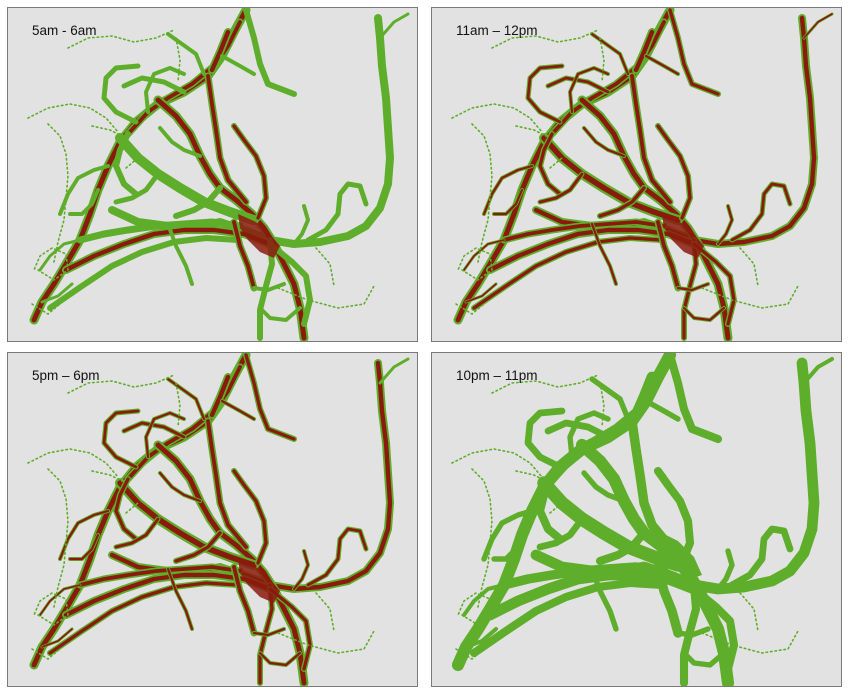 The width and height of the screenshot is (850, 698). Describe the element at coordinates (680, 555) in the screenshot. I see `junction-hub` at that location.